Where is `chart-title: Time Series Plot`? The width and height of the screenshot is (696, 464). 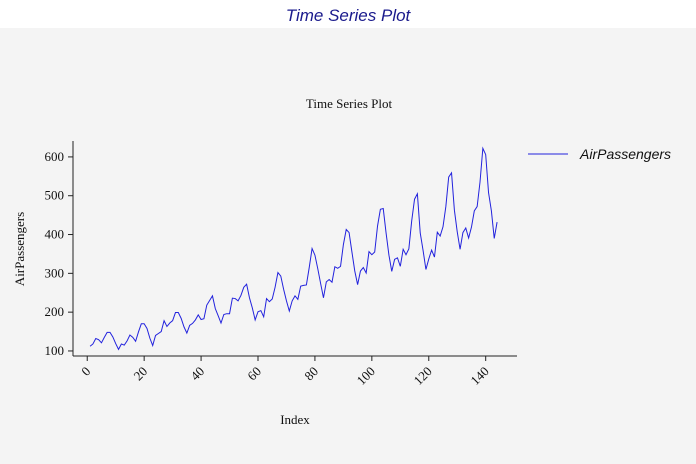 chart-title: Time Series Plot is located at coordinates (349, 103).